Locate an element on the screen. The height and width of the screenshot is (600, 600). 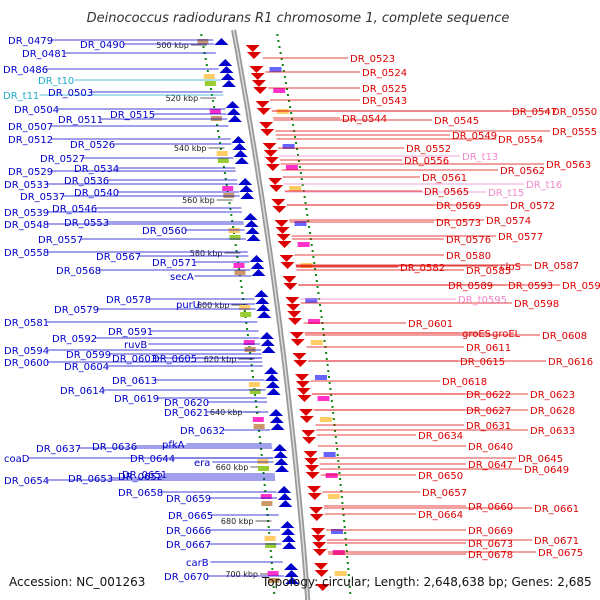
scale-label: 620 kbp is located at coordinates (220, 359).